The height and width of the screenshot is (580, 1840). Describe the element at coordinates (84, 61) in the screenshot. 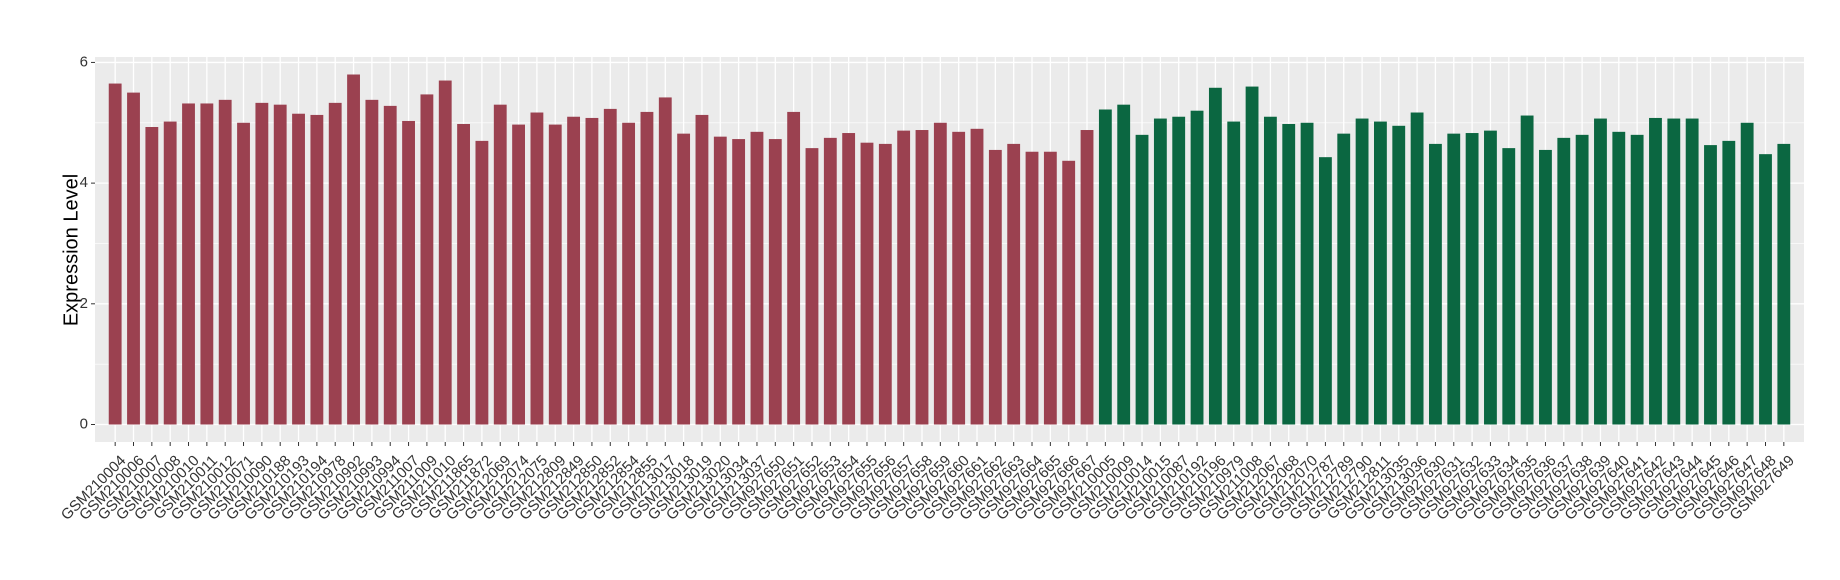

I see `y-tick-label: 6` at that location.